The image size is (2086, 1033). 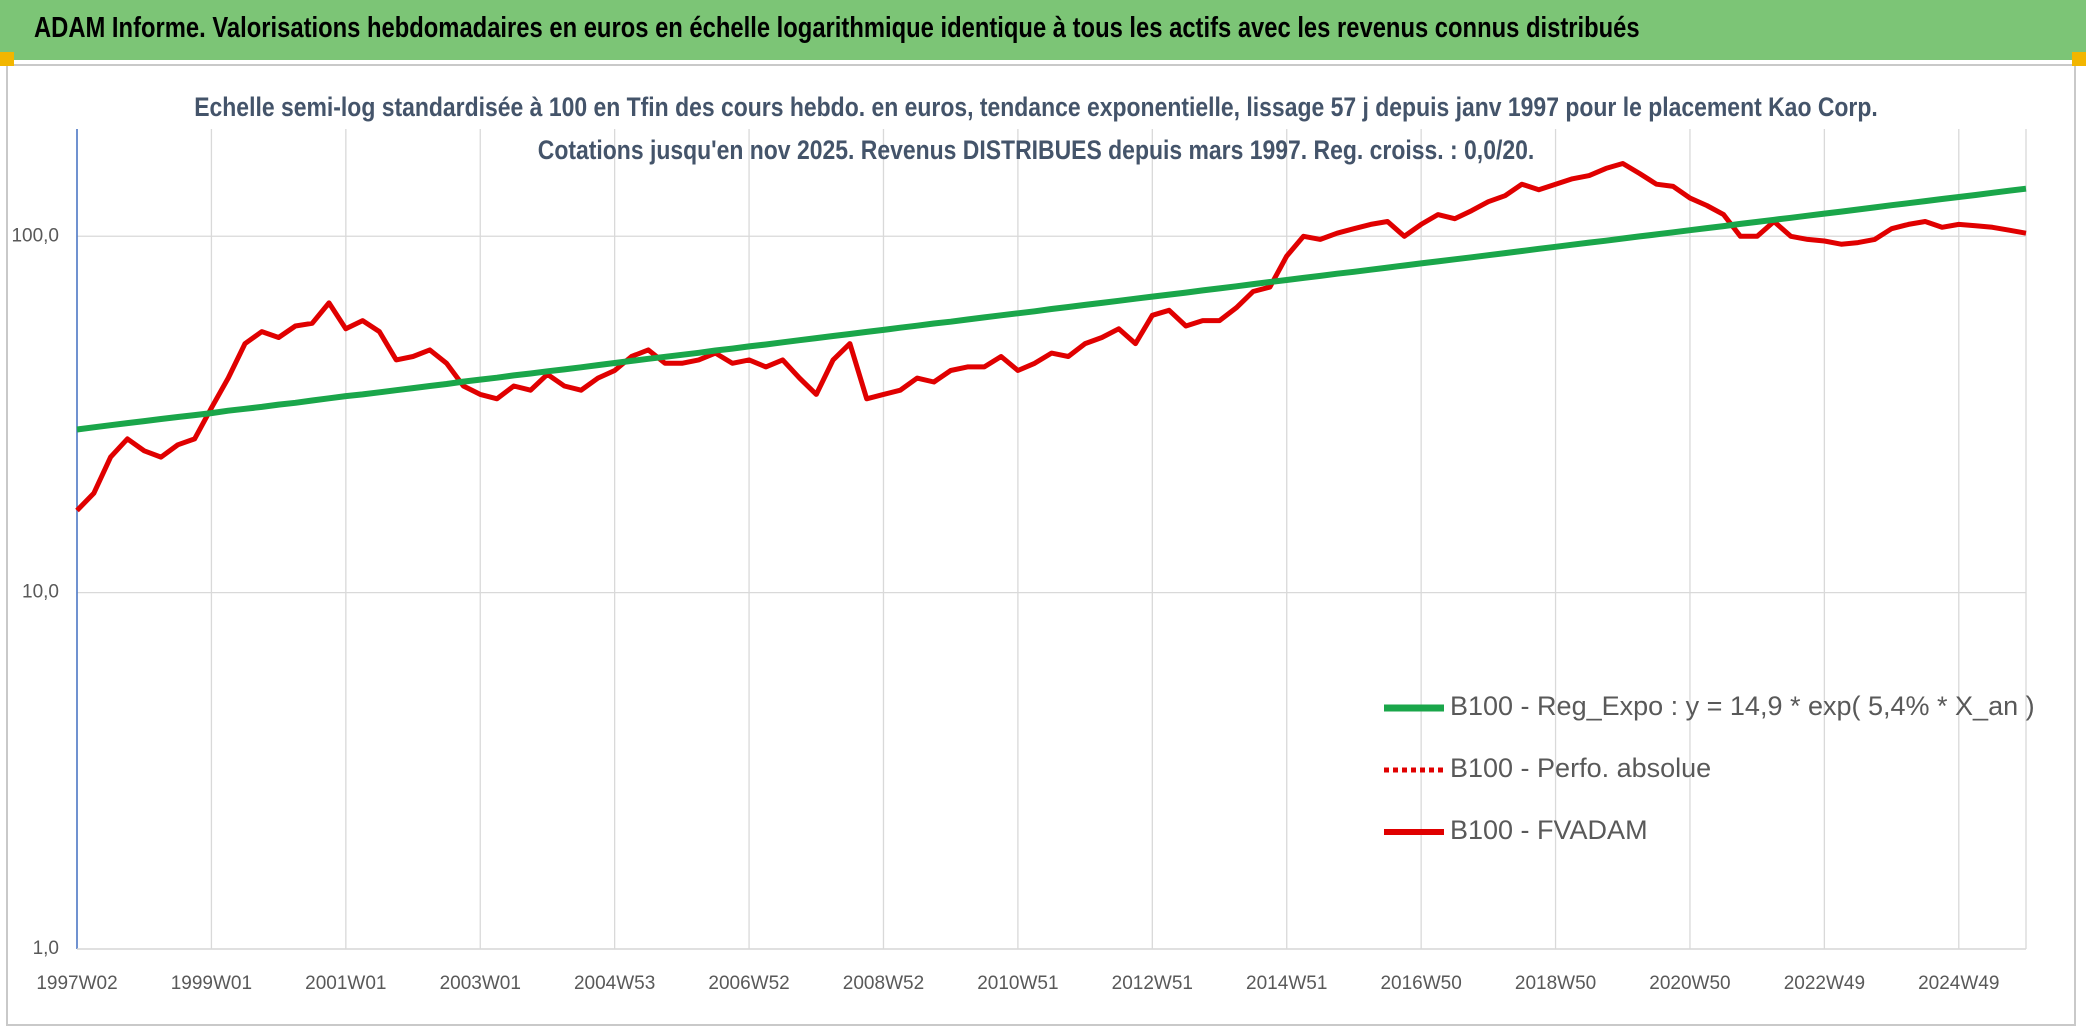 I want to click on x-tick-label: 2006W52, so click(x=748, y=983).